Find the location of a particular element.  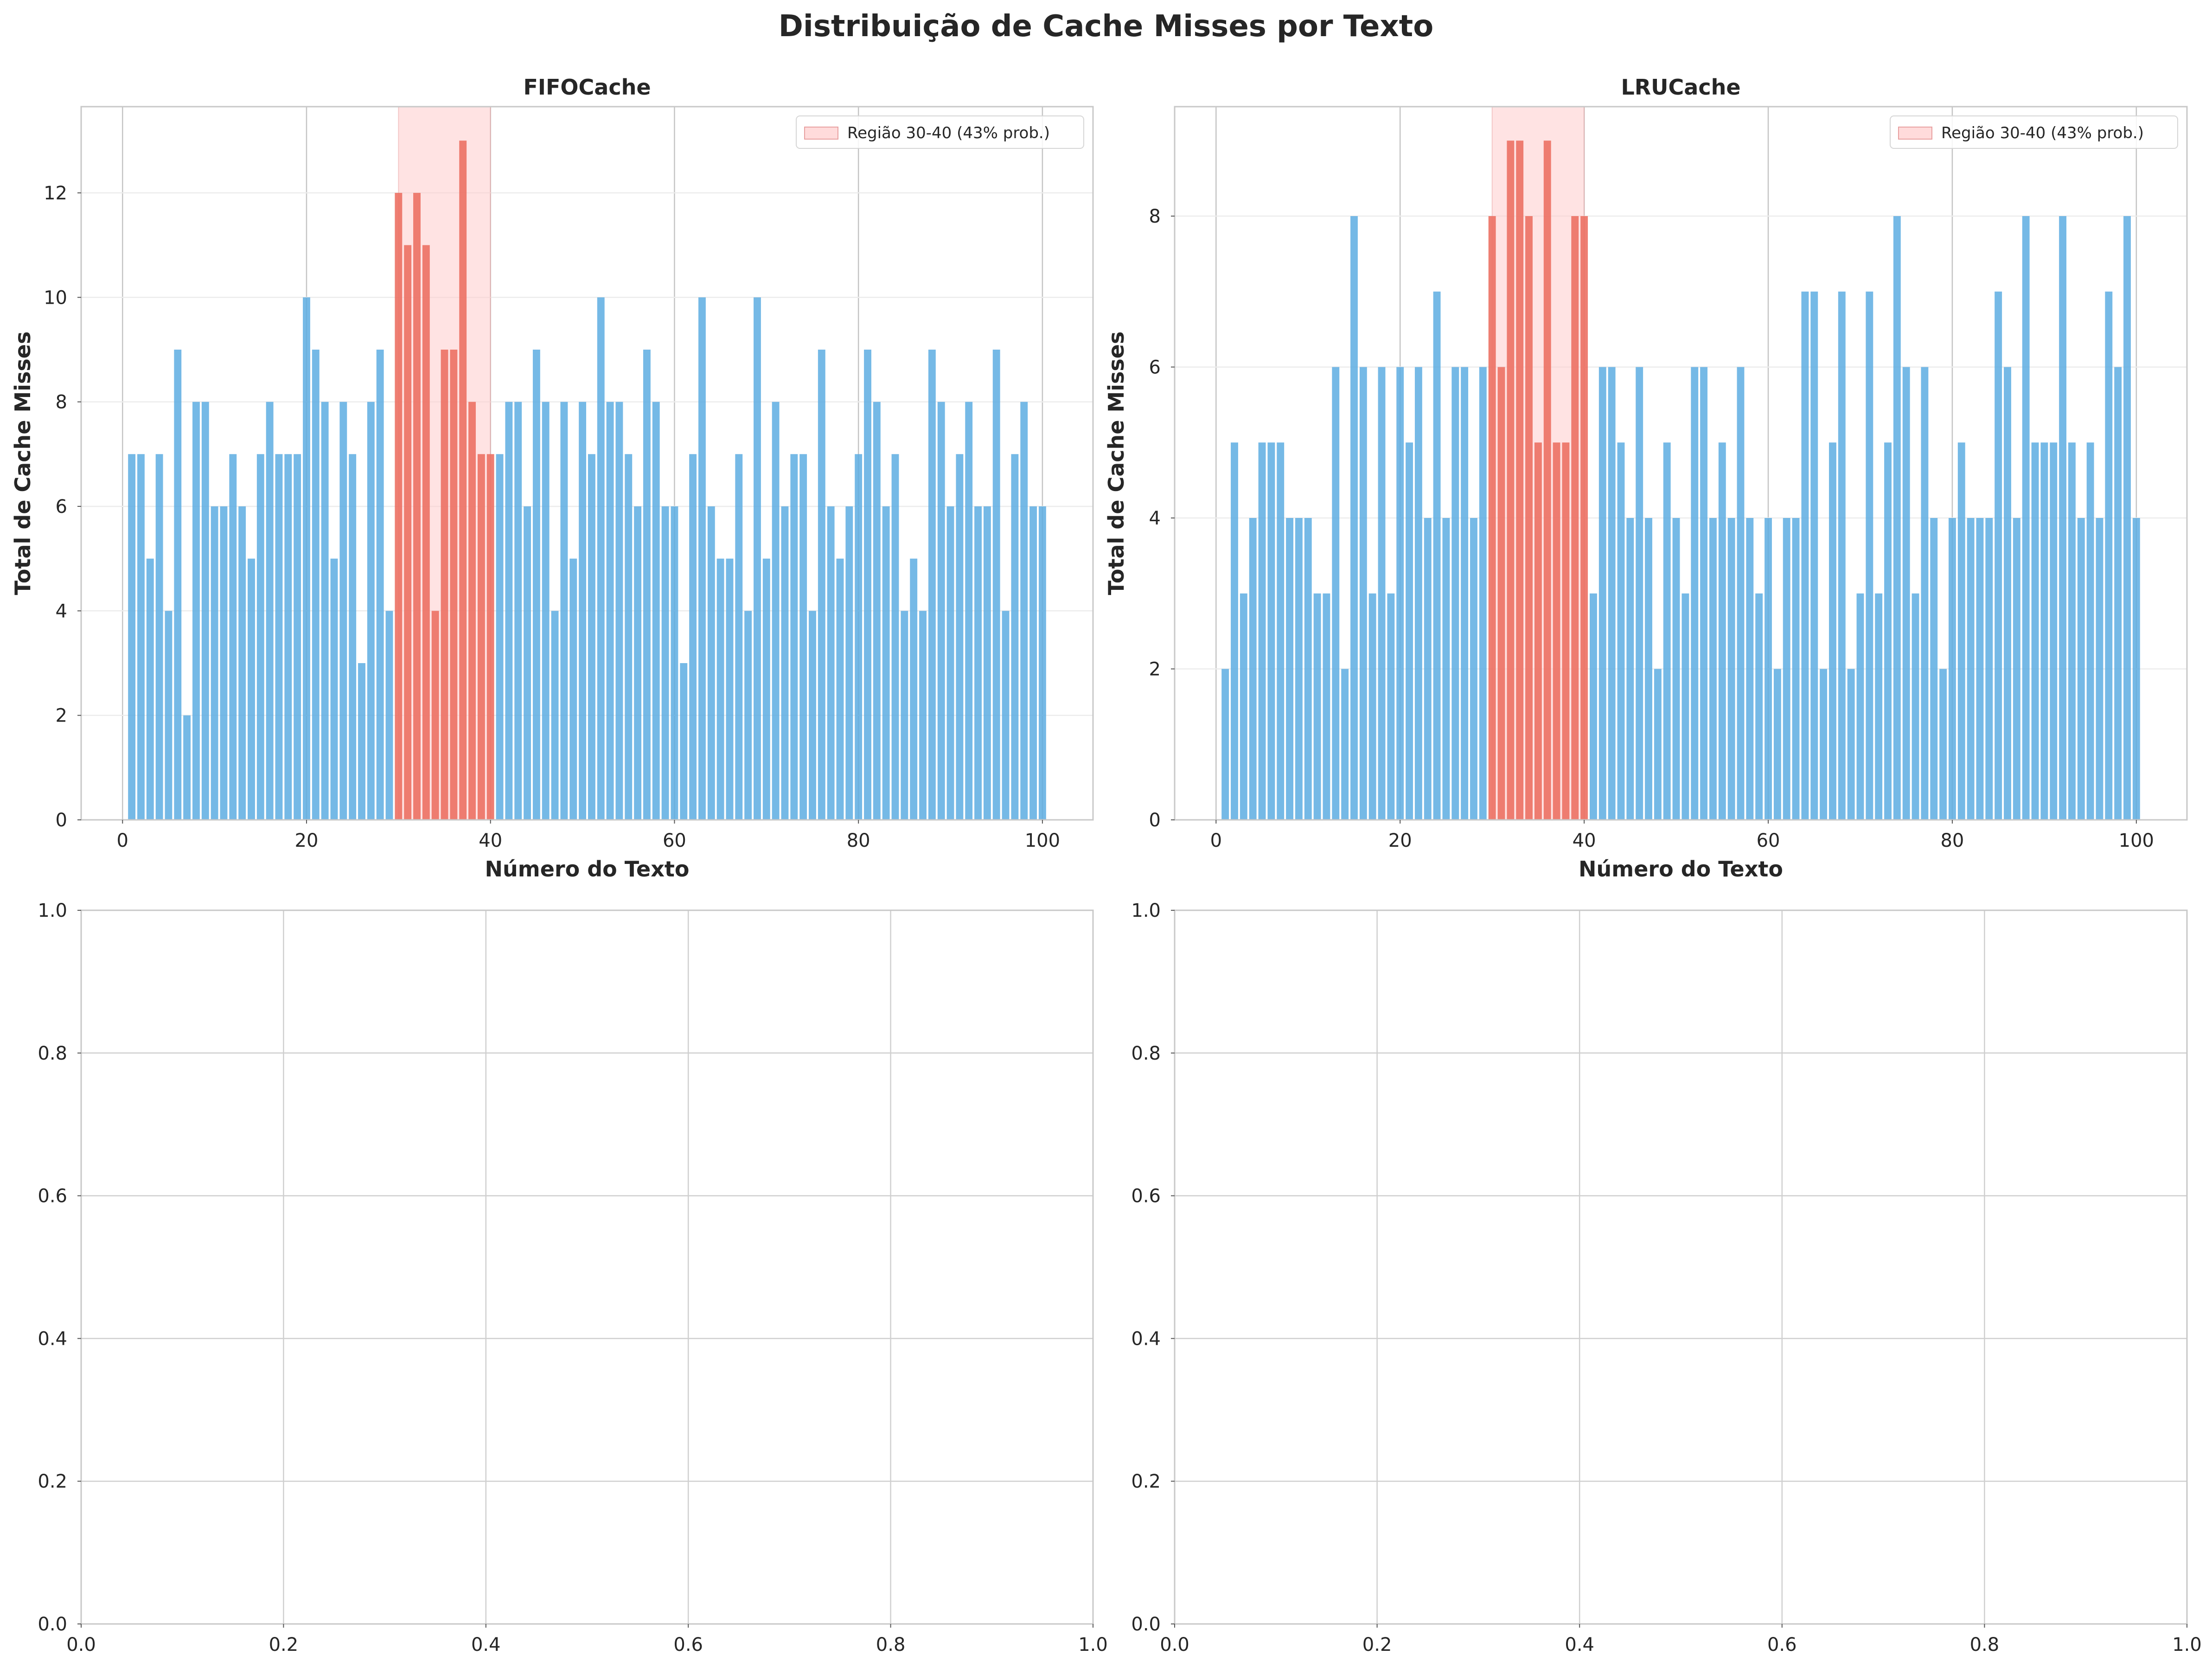

x-tick-label: 80 is located at coordinates (858, 840).